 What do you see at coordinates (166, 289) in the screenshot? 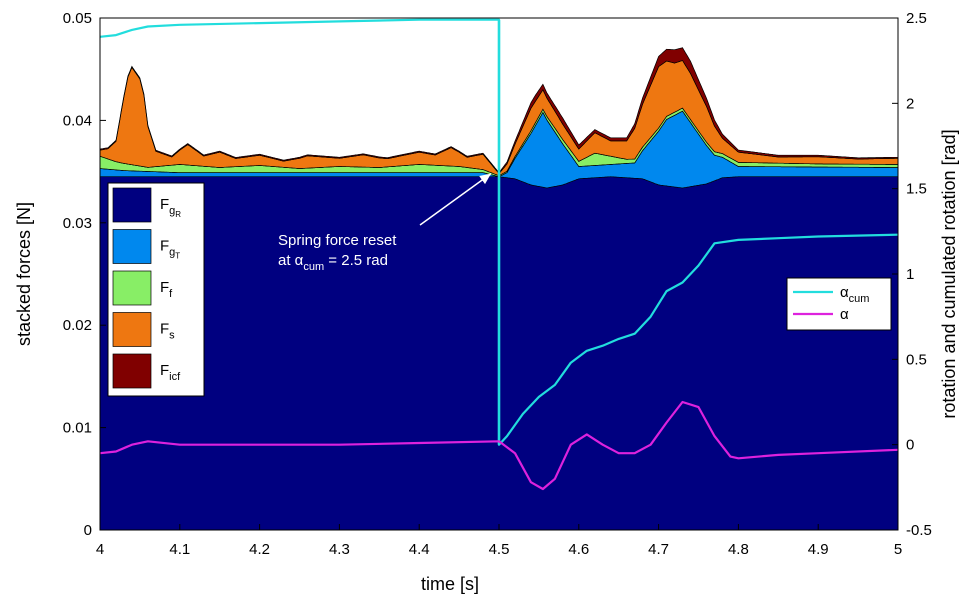
I see `legend-label: Ff` at bounding box center [166, 289].